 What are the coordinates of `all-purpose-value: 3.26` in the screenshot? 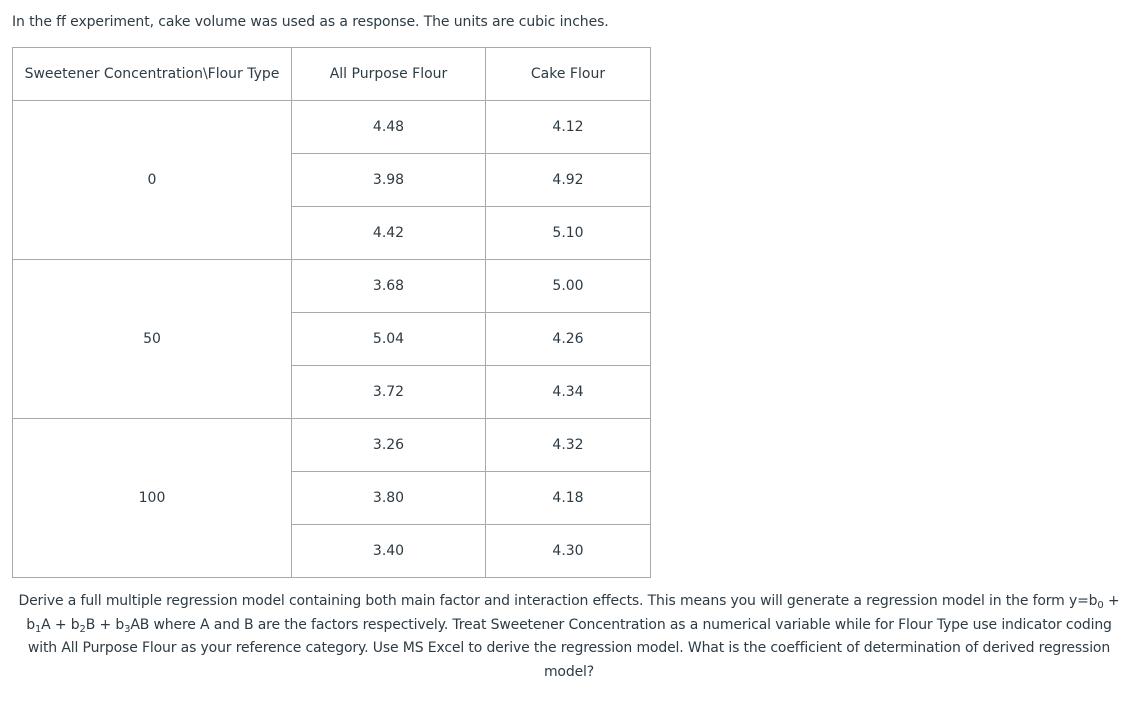 It's located at (388, 445).